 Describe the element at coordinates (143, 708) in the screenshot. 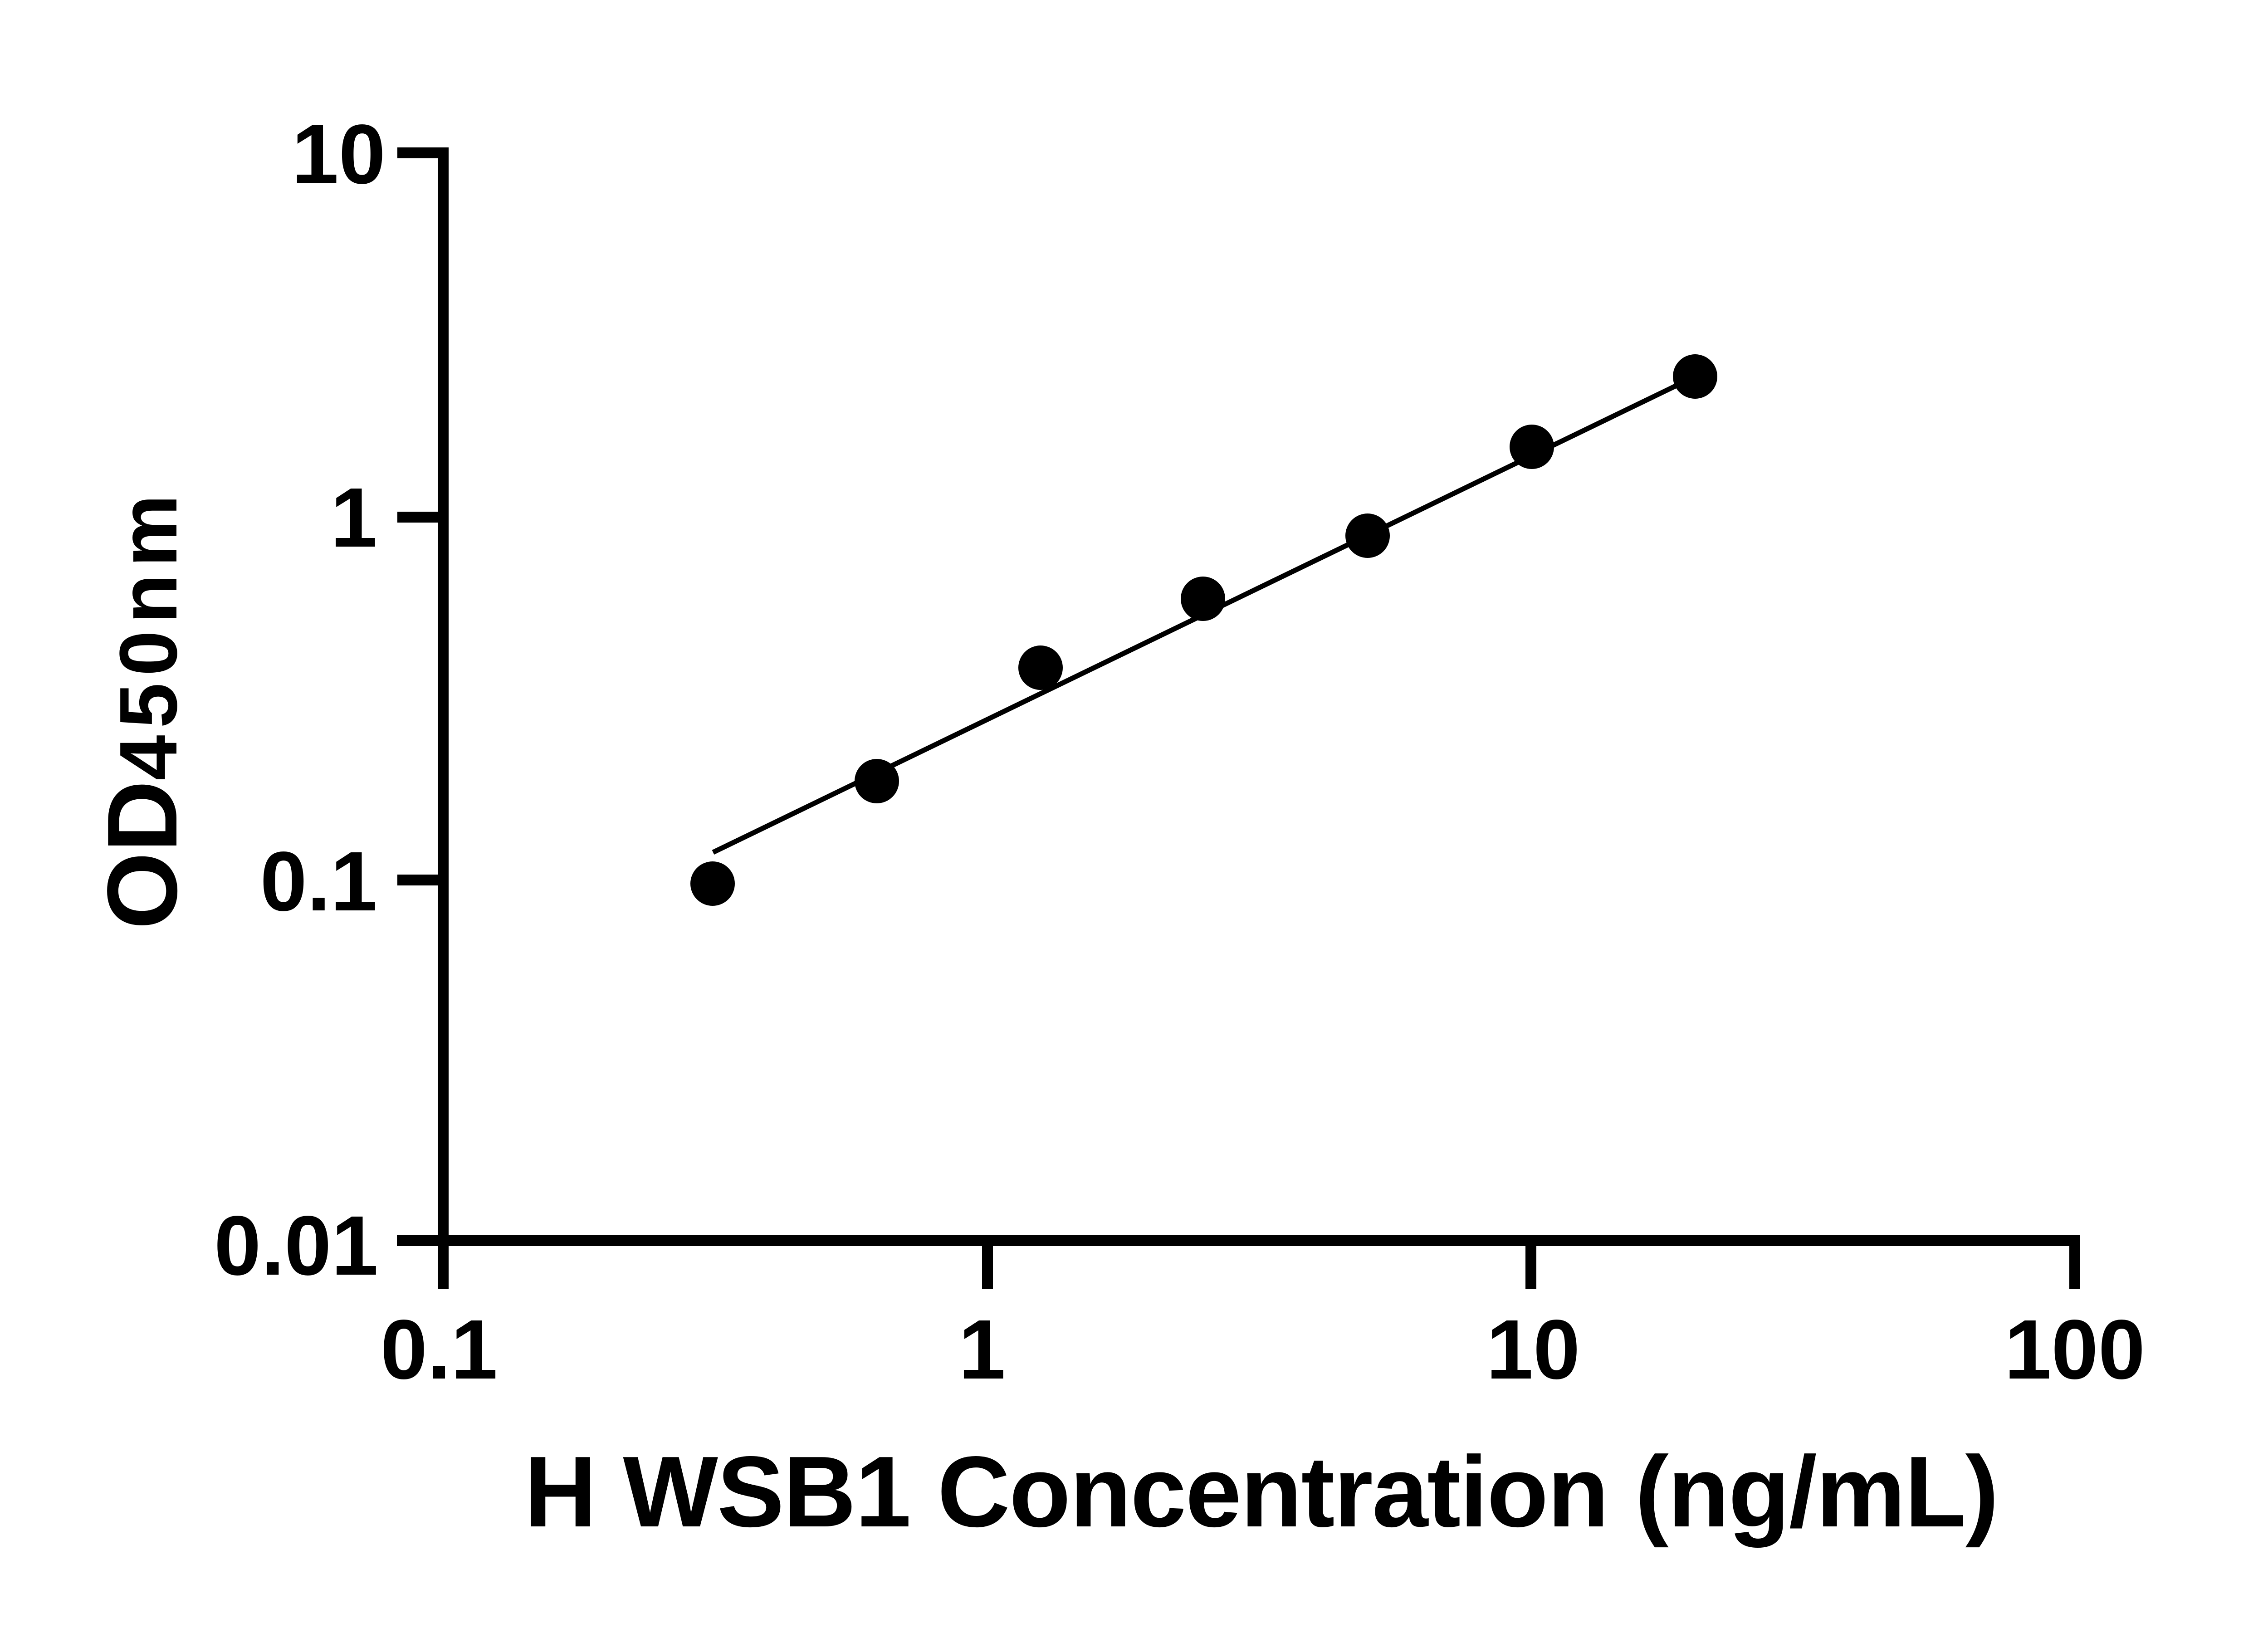

I see `svg-text: OD450nm` at that location.